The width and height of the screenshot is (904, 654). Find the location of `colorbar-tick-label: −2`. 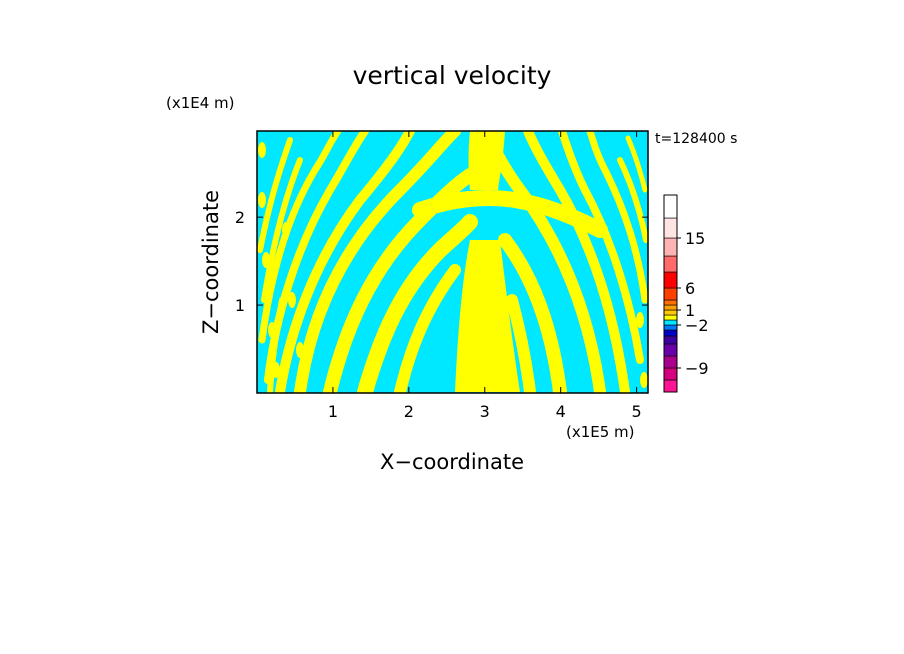

colorbar-tick-label: −2 is located at coordinates (697, 325).